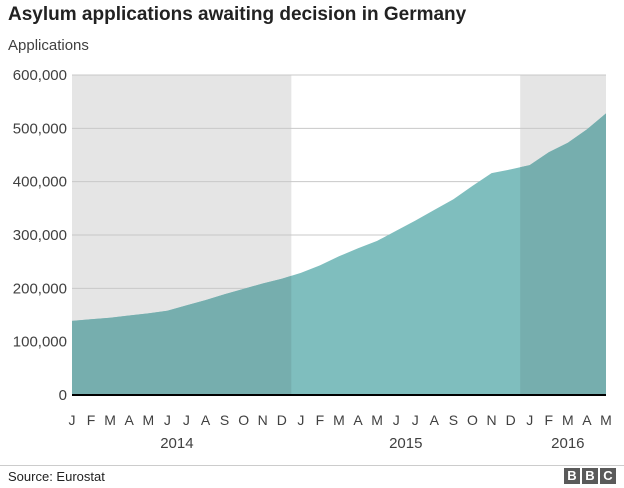 Image resolution: width=624 pixels, height=488 pixels. What do you see at coordinates (63, 395) in the screenshot?
I see `y-tick-label: 0` at bounding box center [63, 395].